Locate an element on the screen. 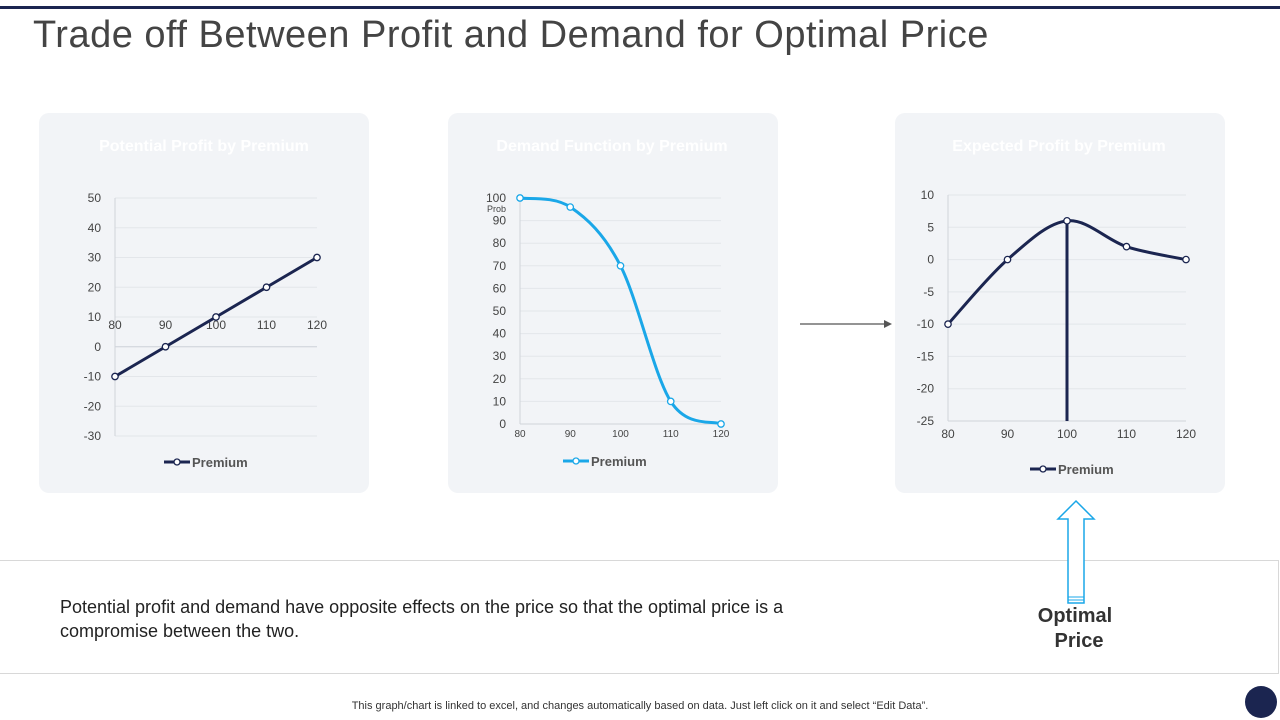 This screenshot has height=720, width=1280. optimal-label-line2: Price is located at coordinates (1079, 641).